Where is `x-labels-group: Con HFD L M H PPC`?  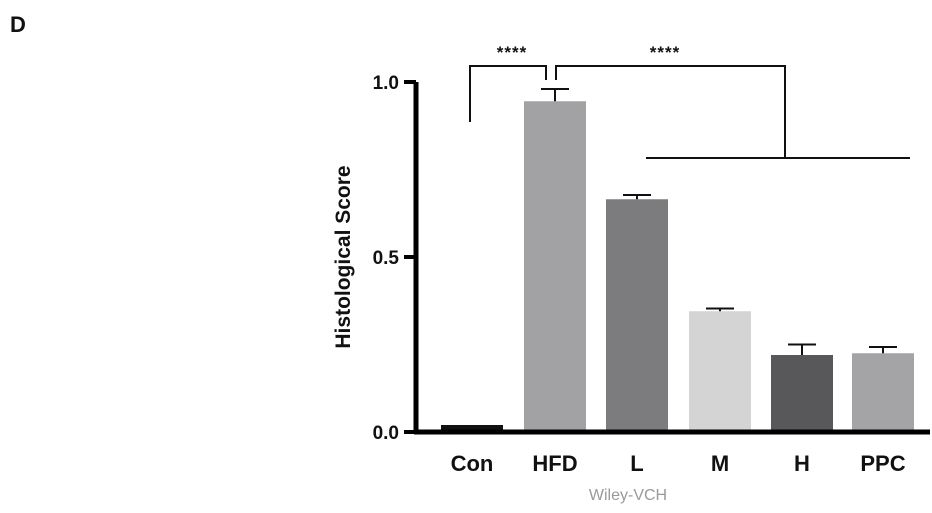 x-labels-group: Con HFD L M H PPC is located at coordinates (678, 463).